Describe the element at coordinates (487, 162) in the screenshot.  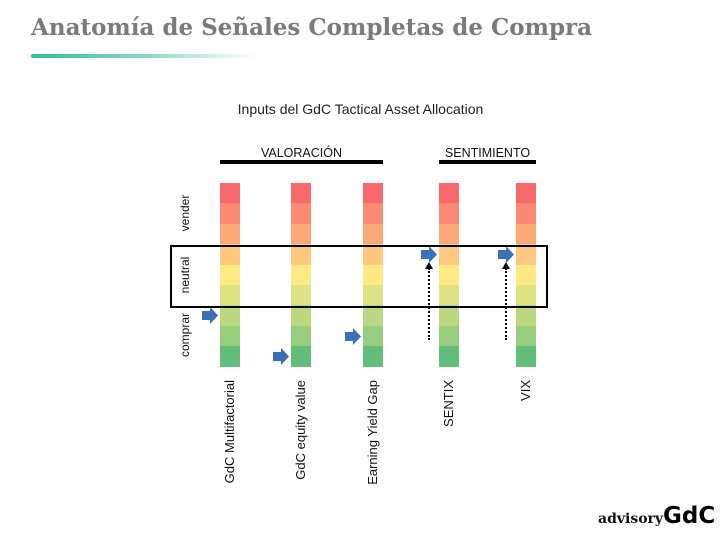
I see `group-line-sentimiento` at that location.